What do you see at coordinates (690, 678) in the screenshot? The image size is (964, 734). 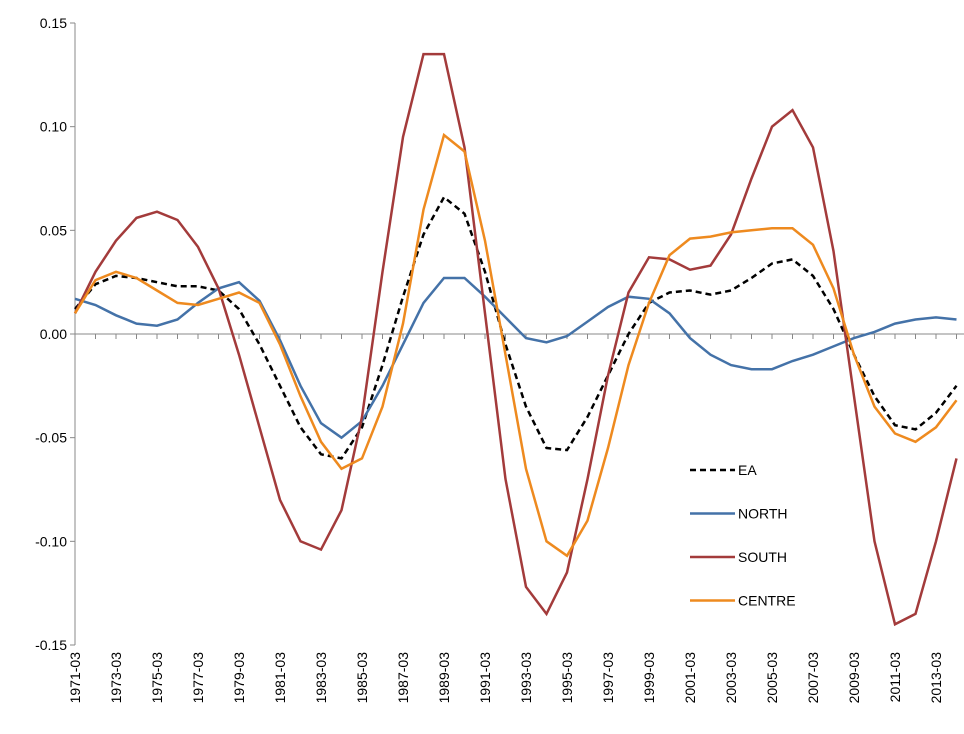 I see `x-tick-label: 2001-03` at bounding box center [690, 678].